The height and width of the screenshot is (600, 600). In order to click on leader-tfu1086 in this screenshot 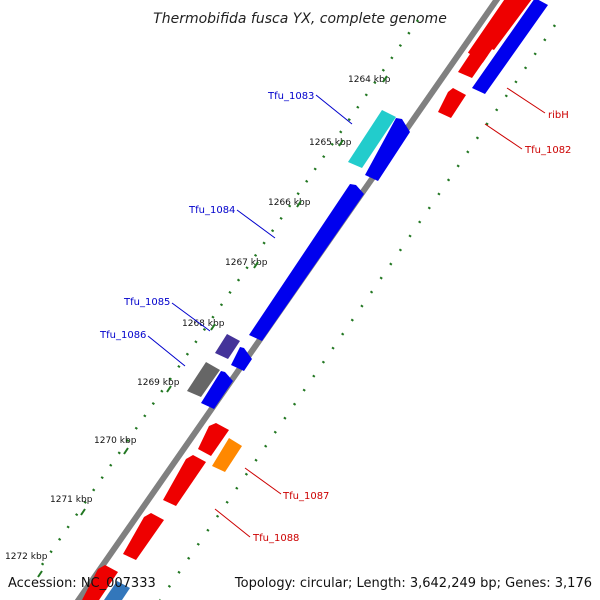, I will do `click(166, 351)`.